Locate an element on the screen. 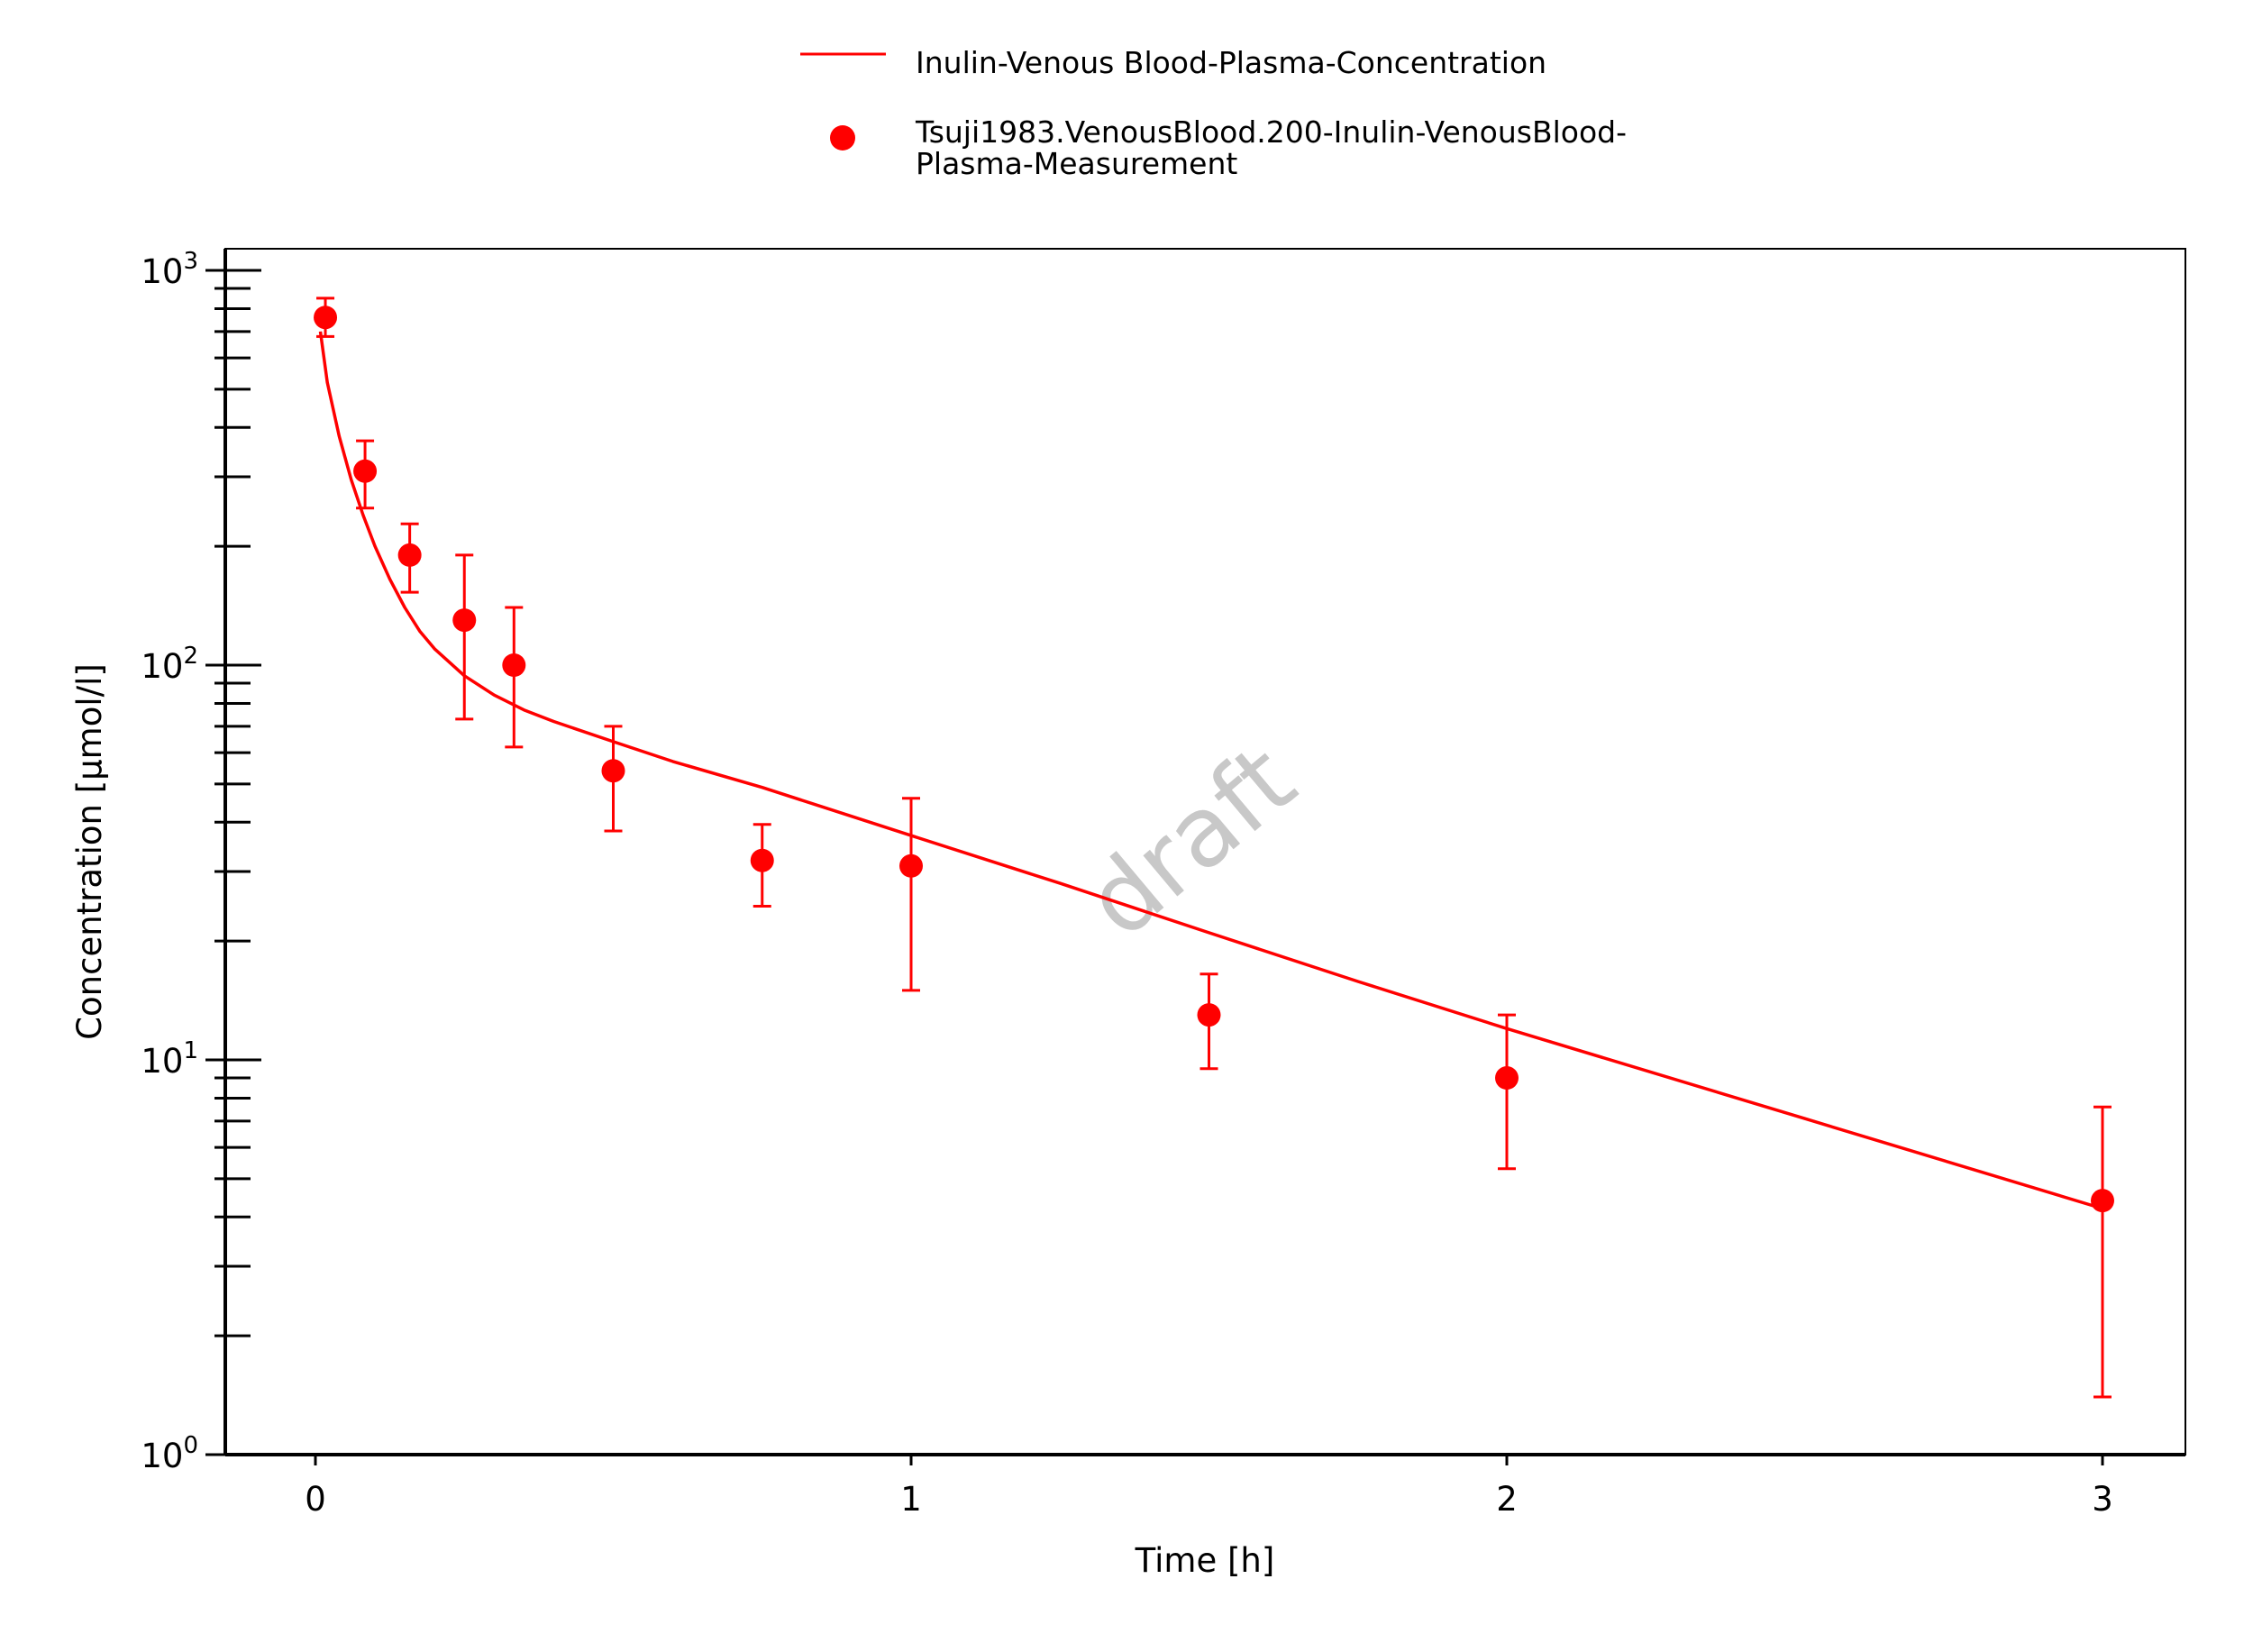  y-tick-label: 10¹ is located at coordinates (169, 1059).